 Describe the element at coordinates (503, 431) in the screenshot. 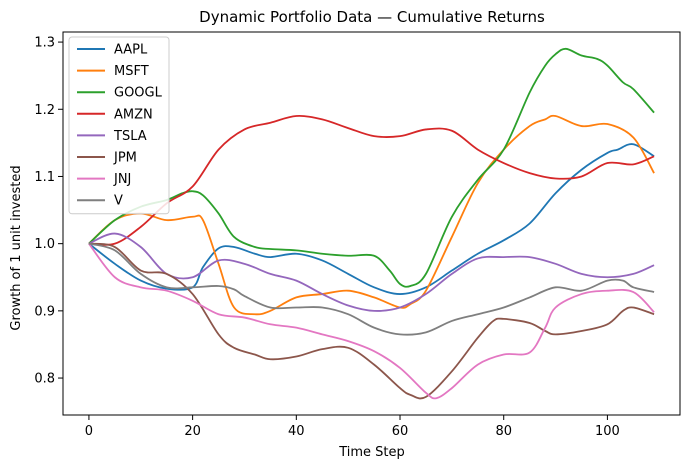

I see `x-tick-label: 80` at that location.